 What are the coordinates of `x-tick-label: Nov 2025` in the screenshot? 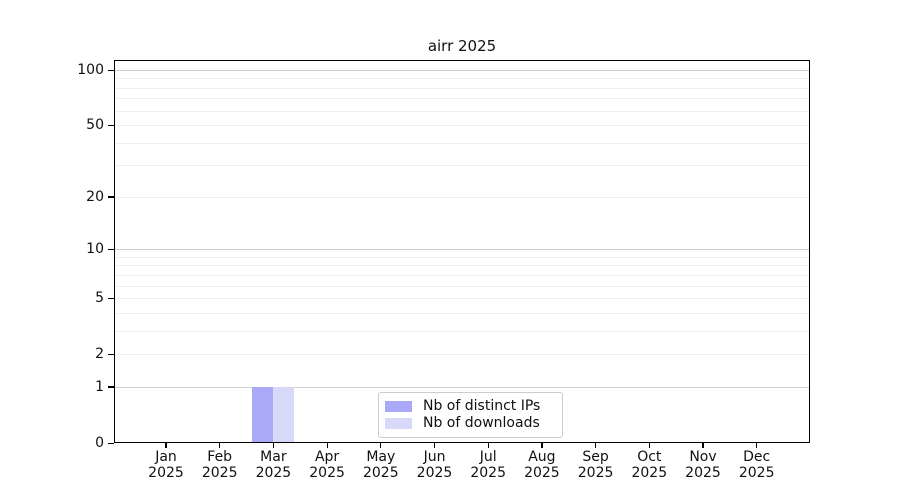 It's located at (703, 465).